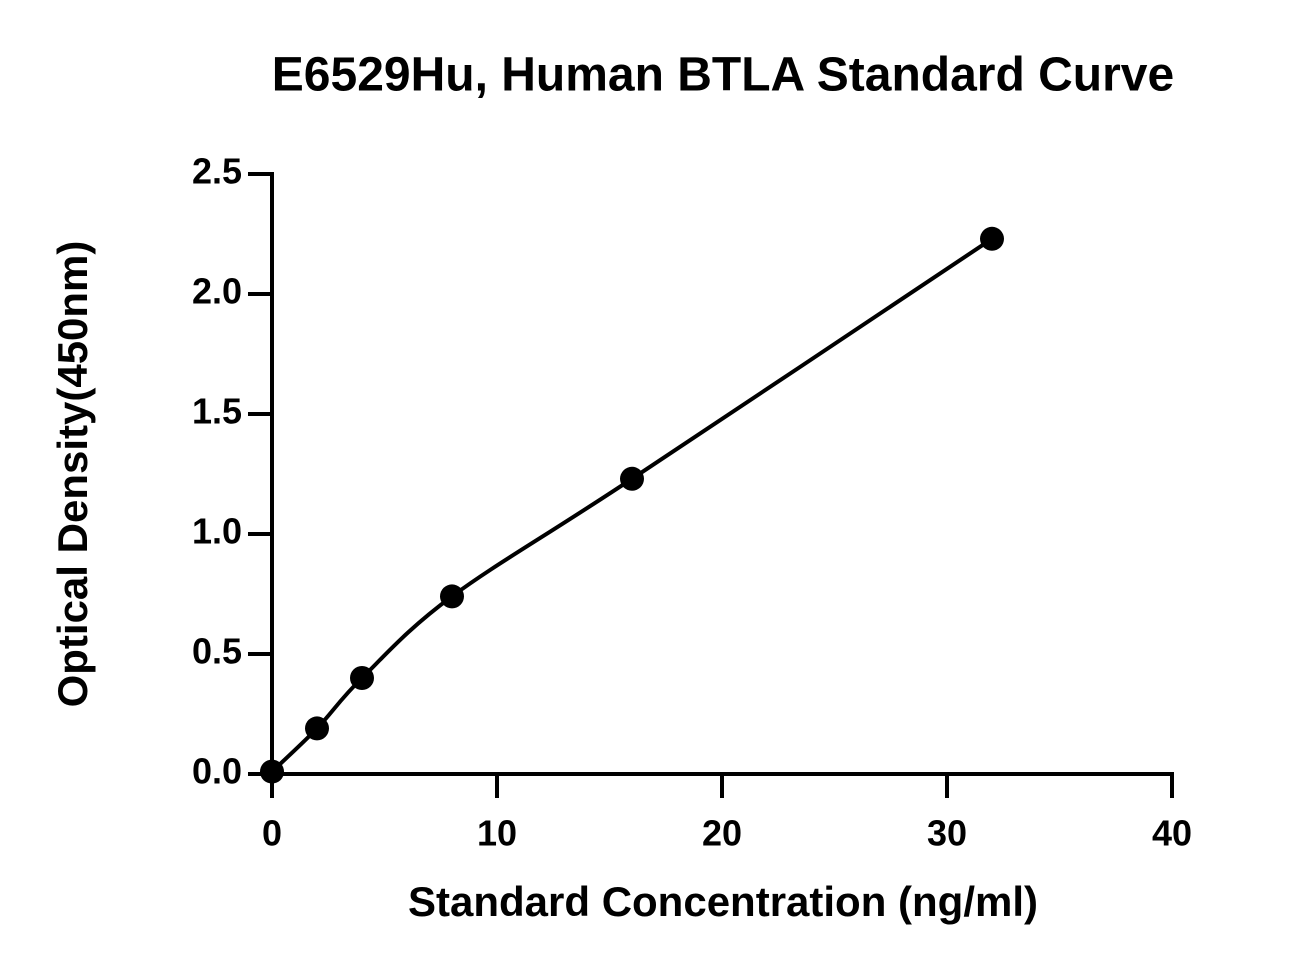 Image resolution: width=1314 pixels, height=975 pixels. What do you see at coordinates (72, 474) in the screenshot?
I see `y-axis-title: Optical Density(450nm)` at bounding box center [72, 474].